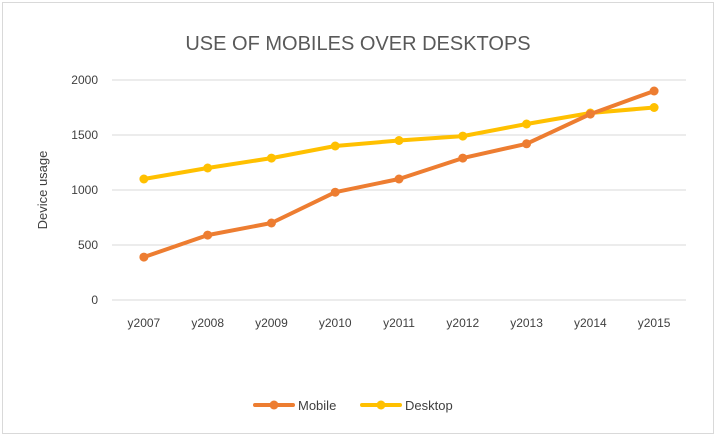 The image size is (718, 438). What do you see at coordinates (88, 245) in the screenshot?
I see `y-tick-label: 500` at bounding box center [88, 245].